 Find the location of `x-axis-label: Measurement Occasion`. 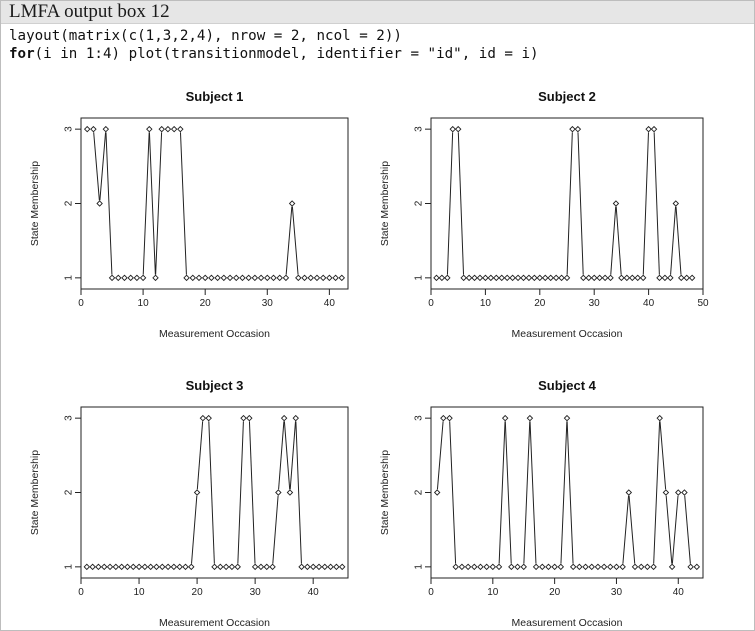

x-axis-label: Measurement Occasion is located at coordinates (567, 623).